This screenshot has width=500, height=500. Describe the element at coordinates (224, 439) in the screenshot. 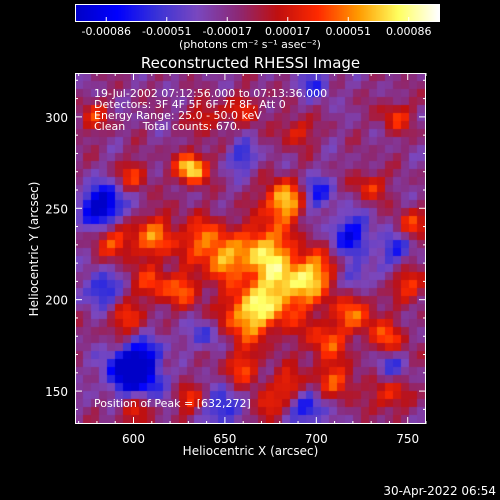

I see `x-tick-label: 650` at that location.